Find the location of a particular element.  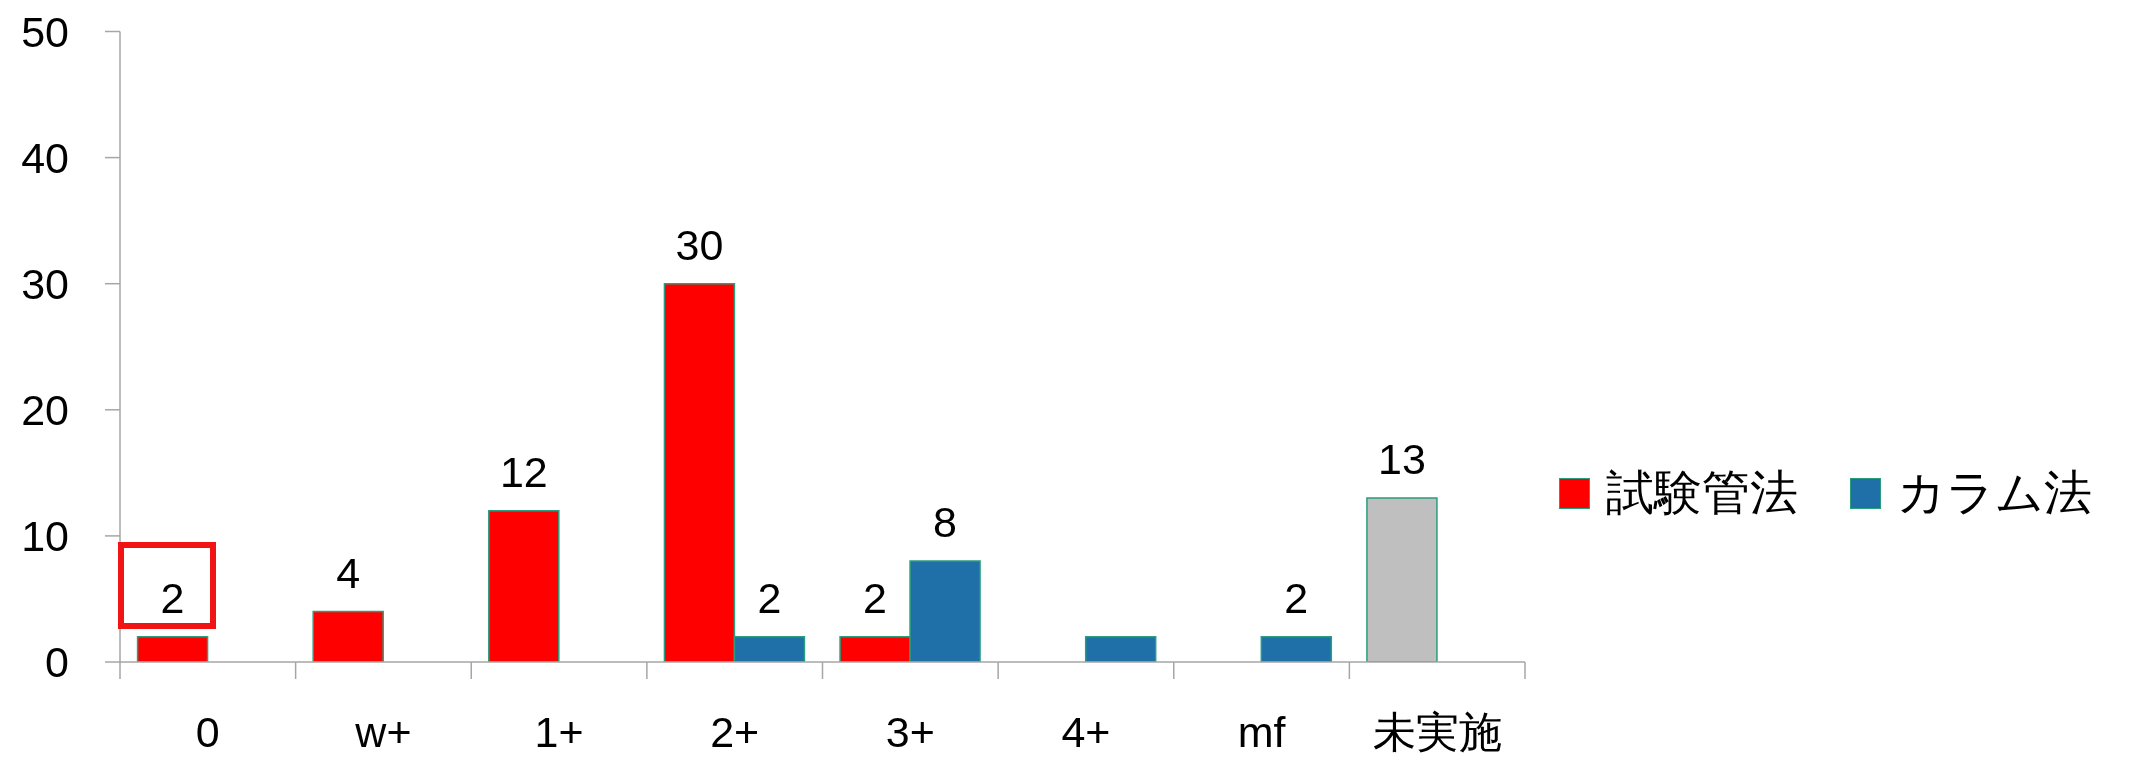

y-tick-label: 0 is located at coordinates (57, 662).